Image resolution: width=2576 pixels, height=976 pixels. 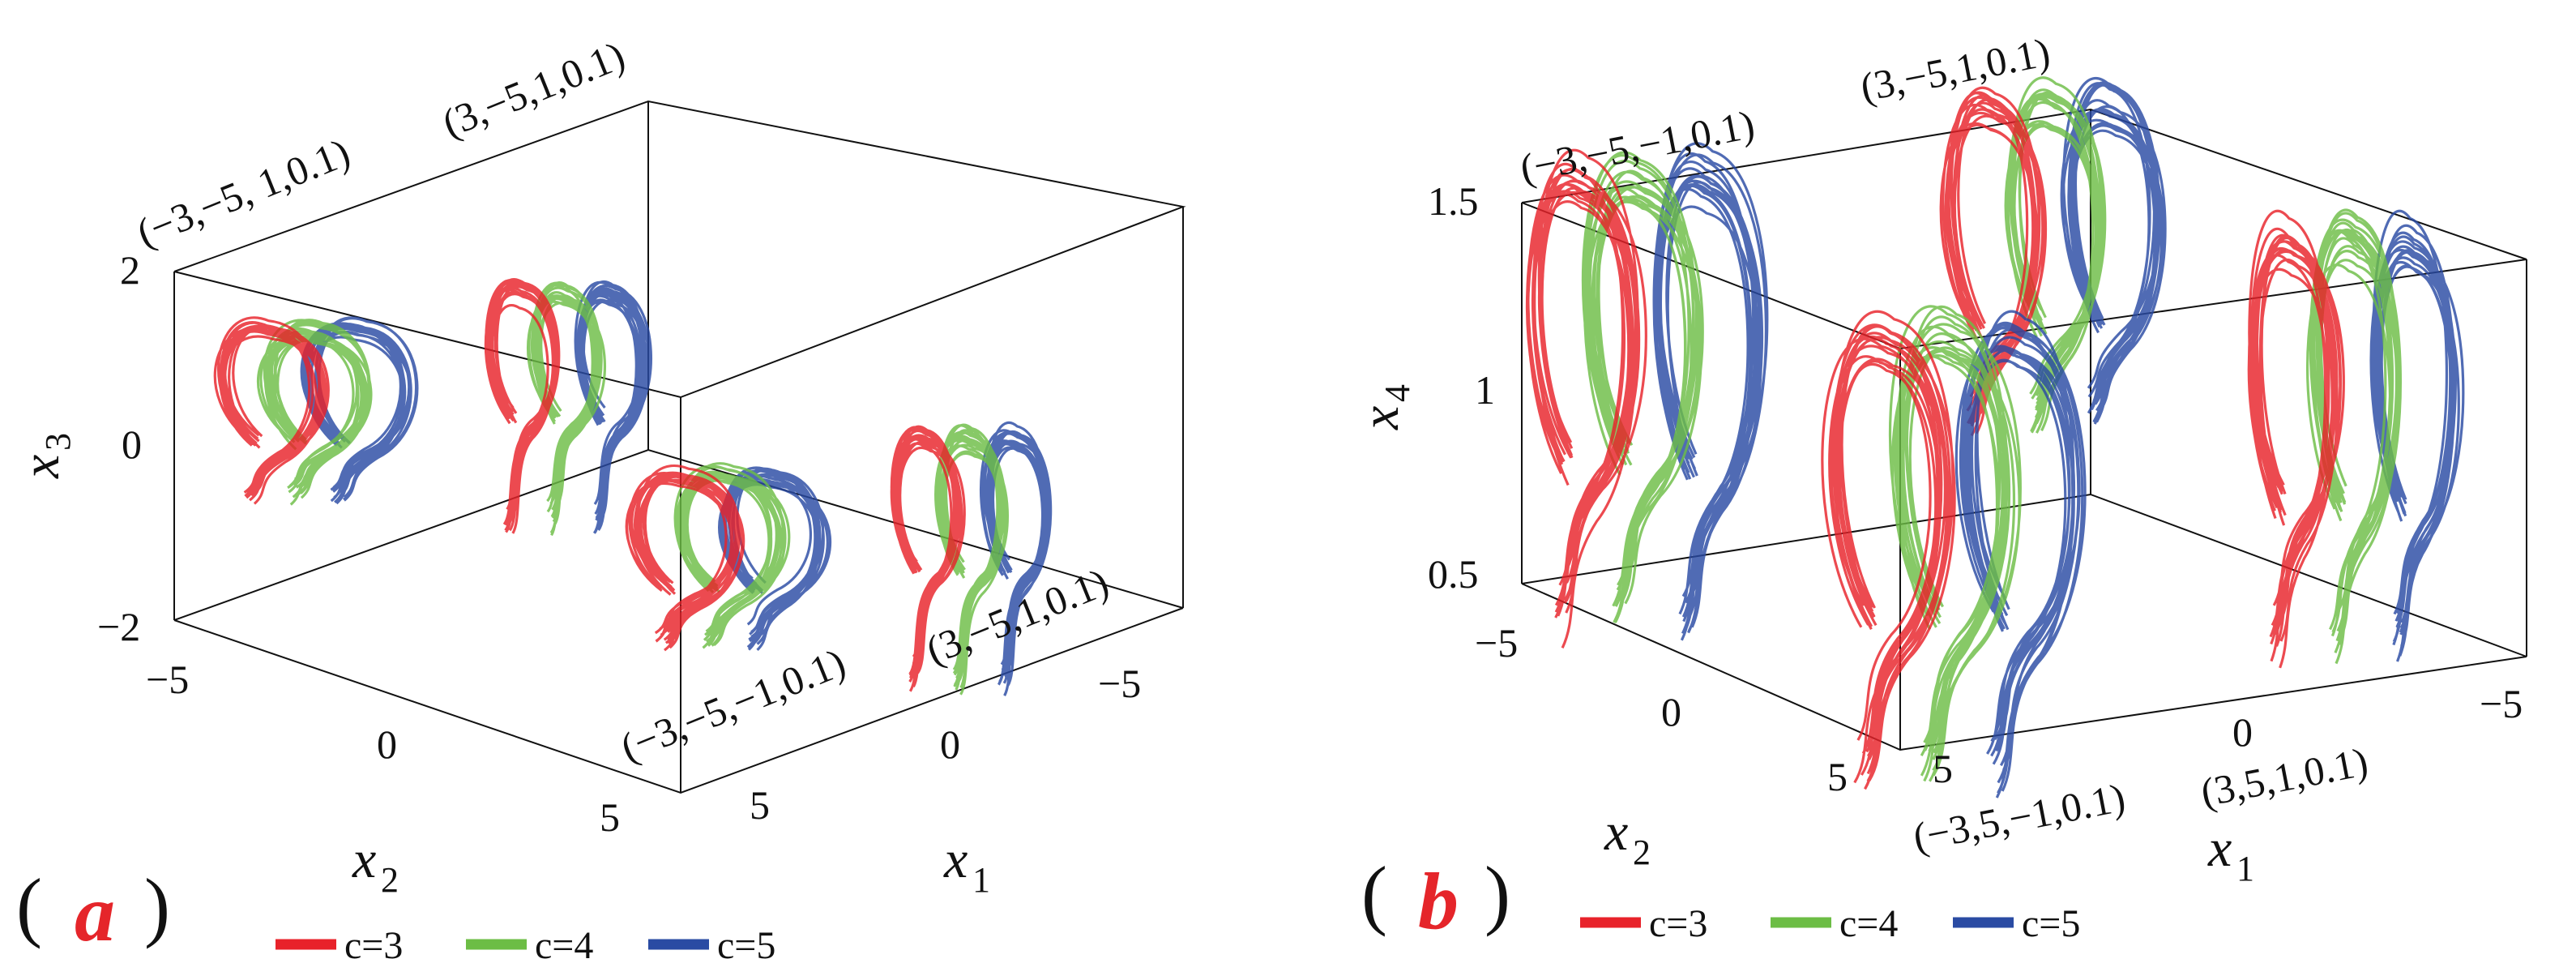 What do you see at coordinates (132, 444) in the screenshot?
I see `panel-a-z-tick: 0` at bounding box center [132, 444].